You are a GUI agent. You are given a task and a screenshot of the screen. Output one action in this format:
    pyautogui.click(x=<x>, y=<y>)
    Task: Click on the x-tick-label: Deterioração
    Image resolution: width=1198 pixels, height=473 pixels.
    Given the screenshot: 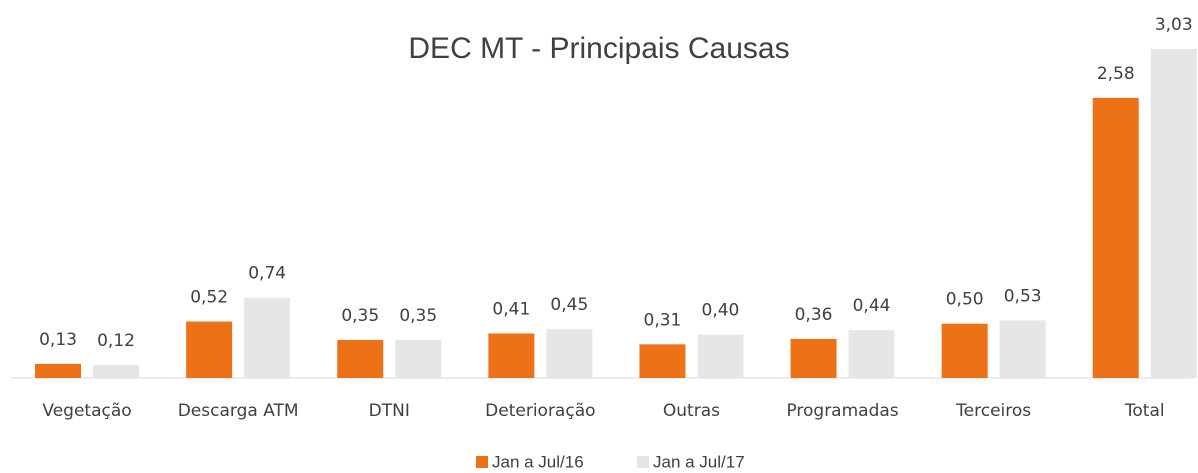 What is the action you would take?
    pyautogui.click(x=540, y=411)
    